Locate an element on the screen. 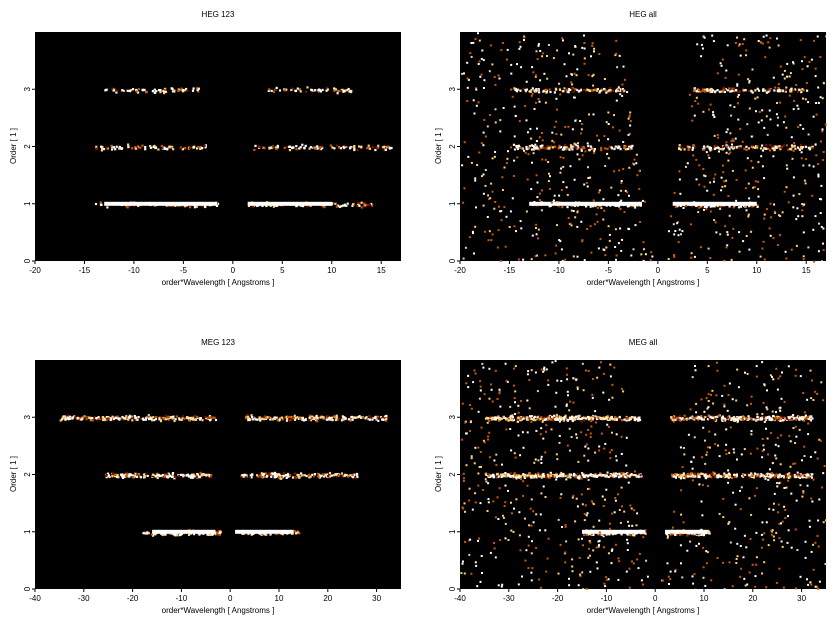  x-tick-label: 10 is located at coordinates (279, 598).